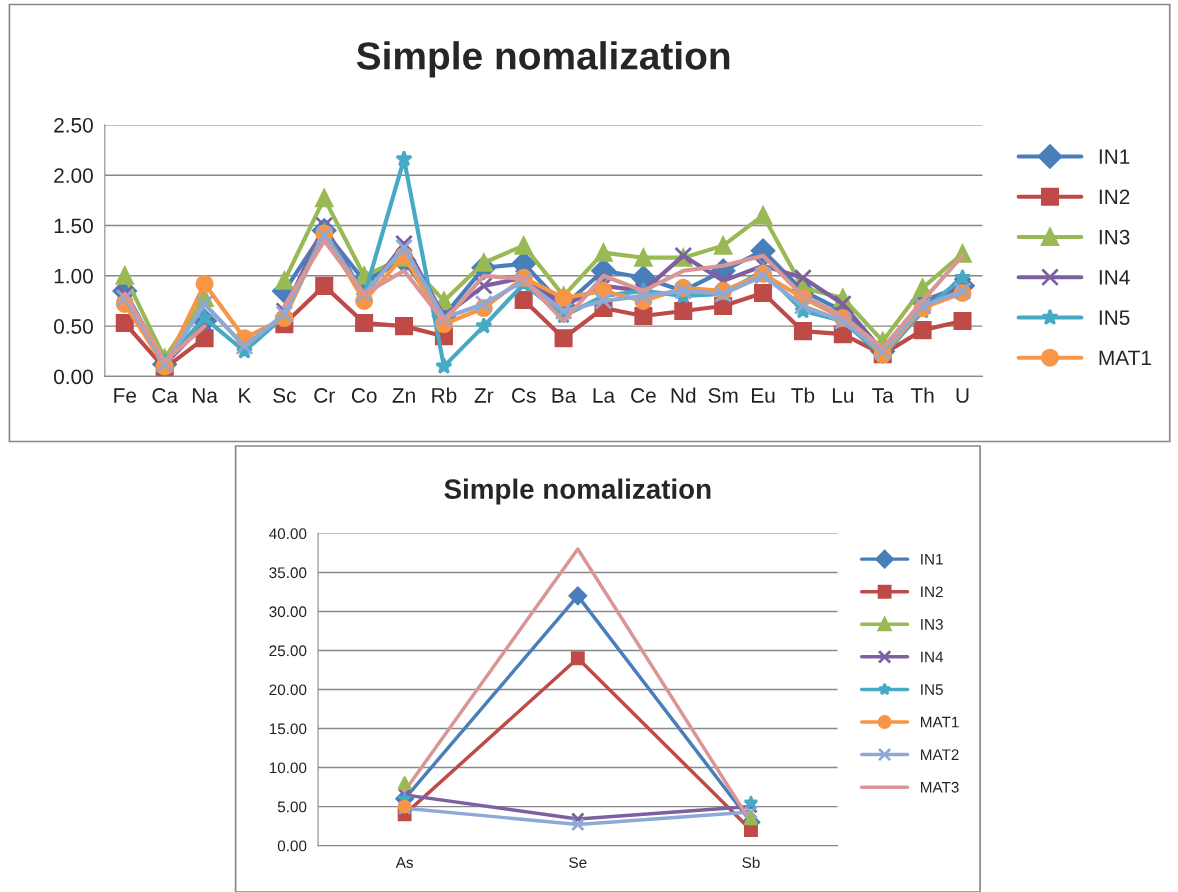  I want to click on x-tick-label: La, so click(604, 395).